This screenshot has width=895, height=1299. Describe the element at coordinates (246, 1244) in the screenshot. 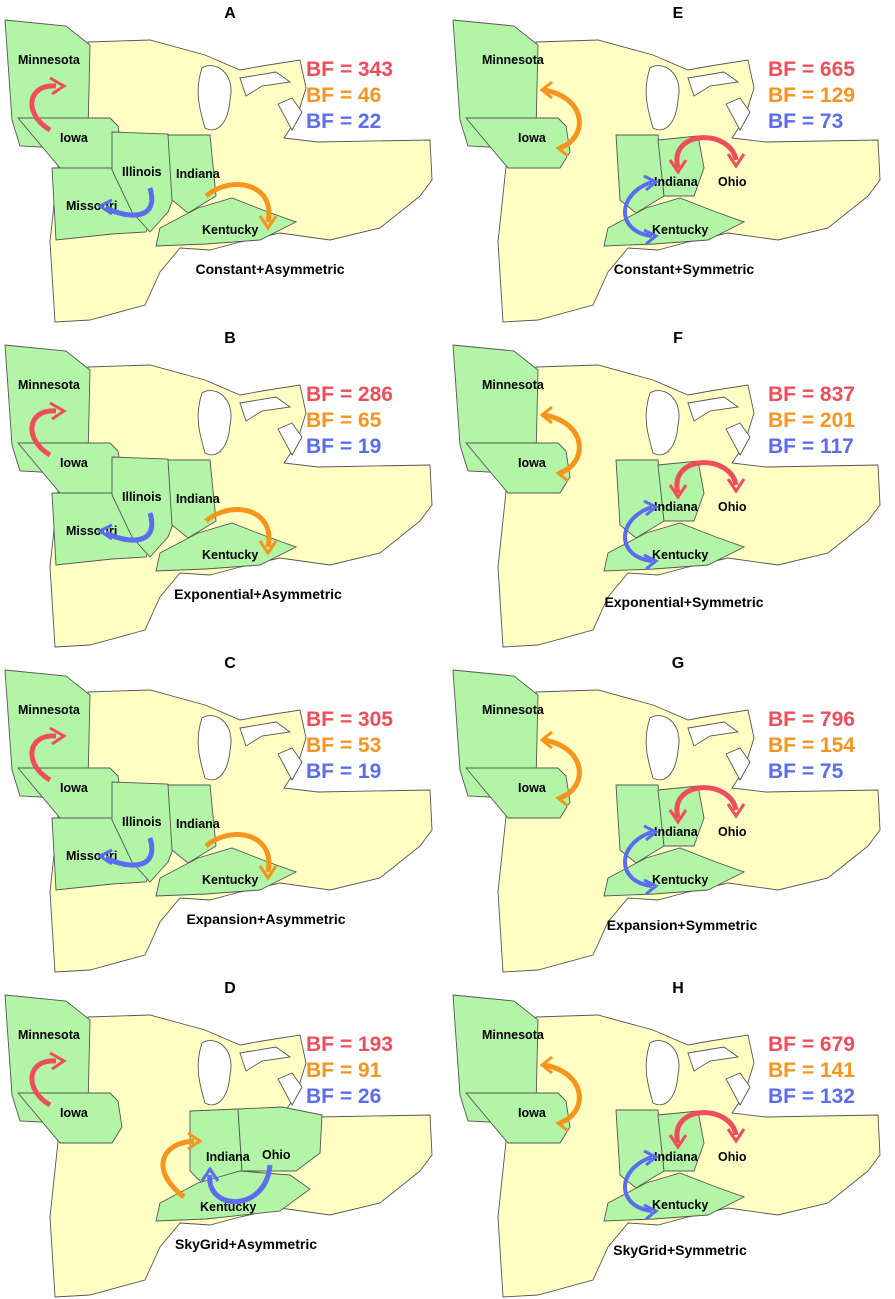

I see `panel-caption: SkyGrid+Asymmetric` at that location.